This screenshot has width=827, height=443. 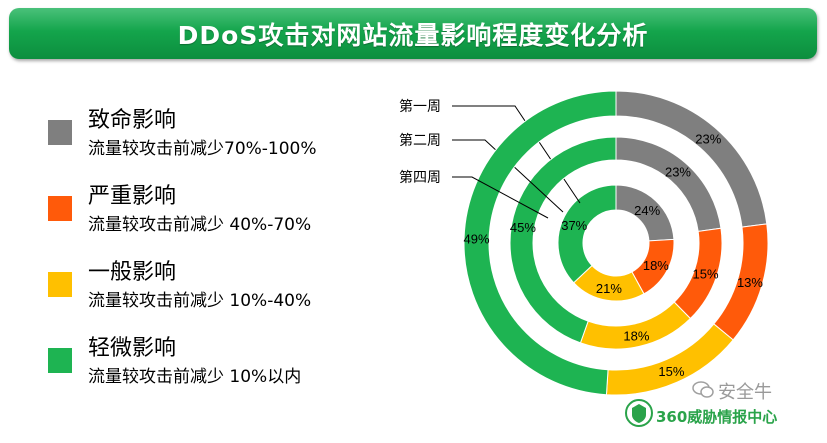 I want to click on legend-name-fatal: 致命影响, so click(x=132, y=120).